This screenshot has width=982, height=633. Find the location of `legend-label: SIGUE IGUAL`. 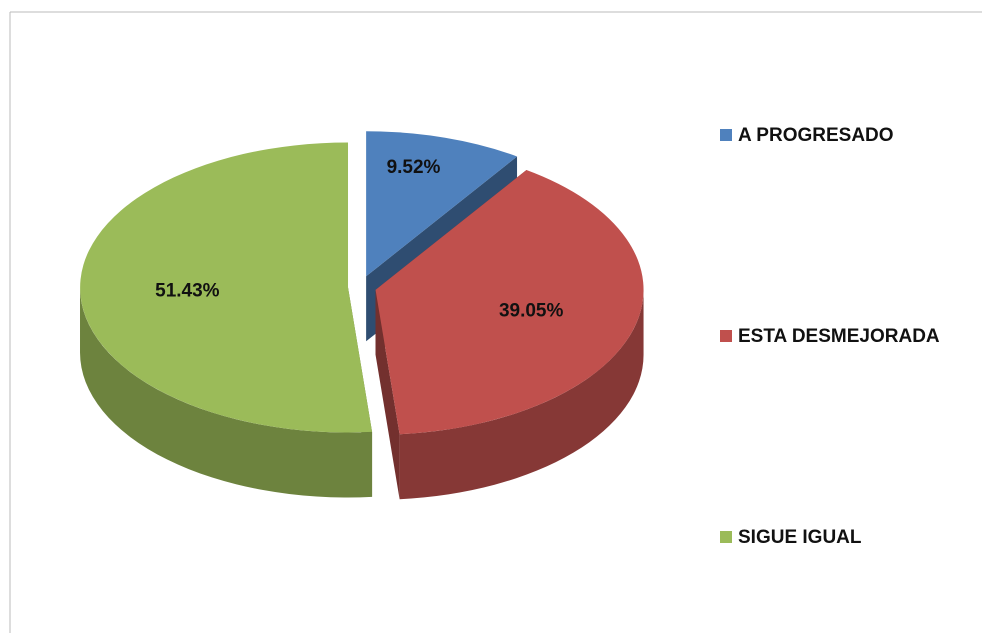

legend-label: SIGUE IGUAL is located at coordinates (800, 537).